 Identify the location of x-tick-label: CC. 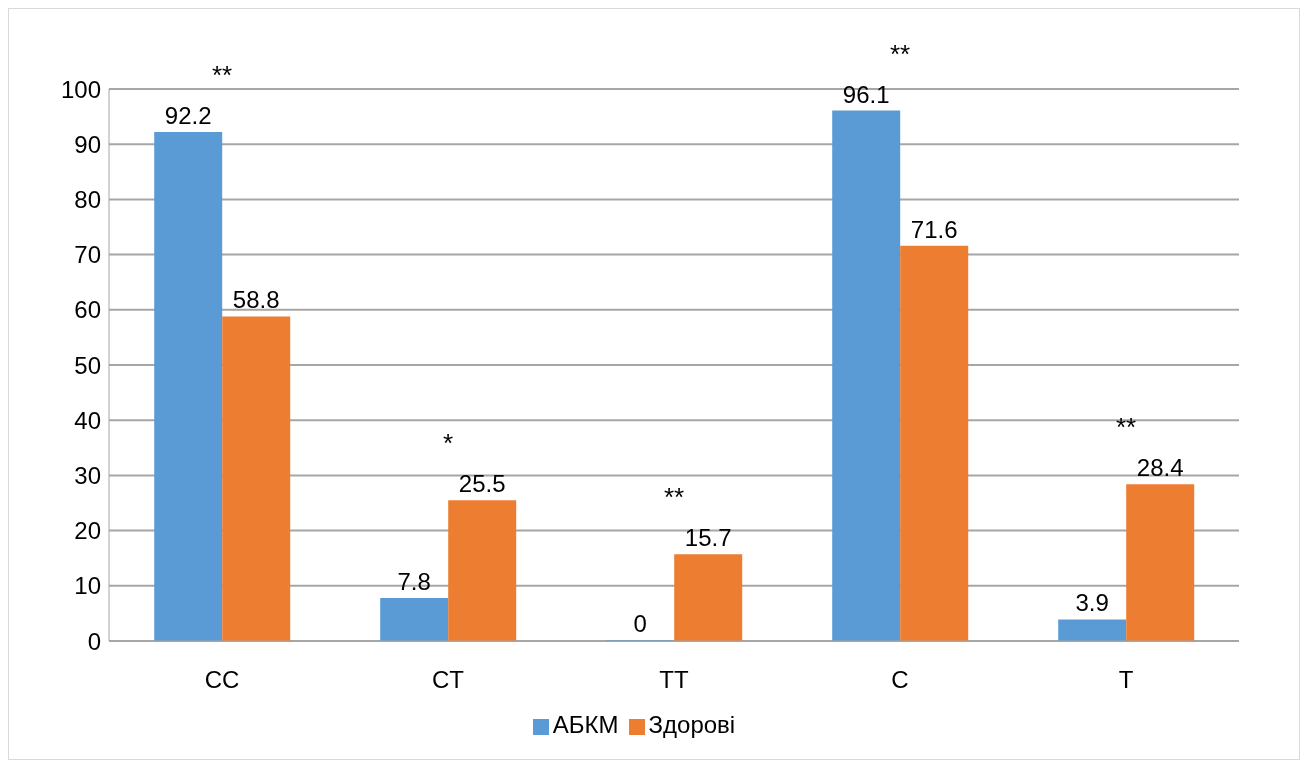
(222, 680).